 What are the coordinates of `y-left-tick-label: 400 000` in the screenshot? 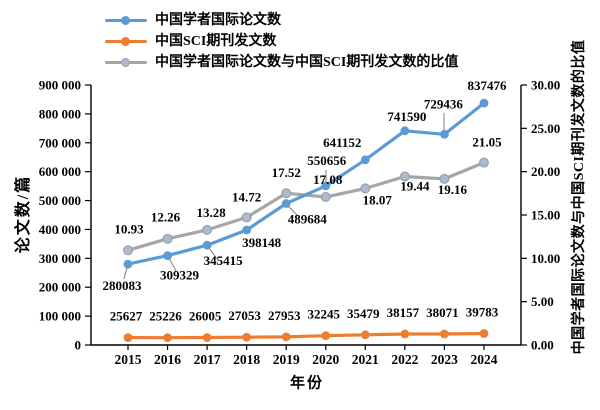 It's located at (60, 229).